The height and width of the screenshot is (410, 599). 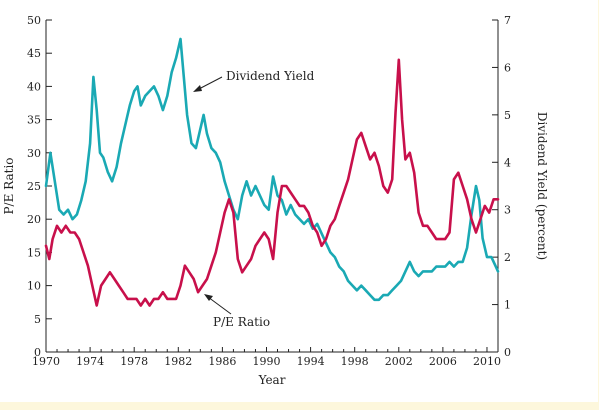 What do you see at coordinates (34, 120) in the screenshot?
I see `left-y-tick-label: 35` at bounding box center [34, 120].